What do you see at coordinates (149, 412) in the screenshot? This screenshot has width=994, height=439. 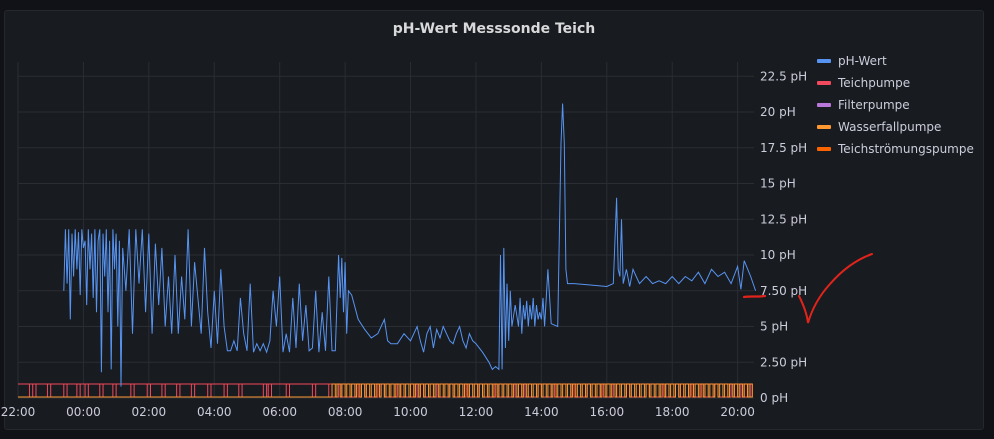 I see `x-tick-label: 02:00` at bounding box center [149, 412].